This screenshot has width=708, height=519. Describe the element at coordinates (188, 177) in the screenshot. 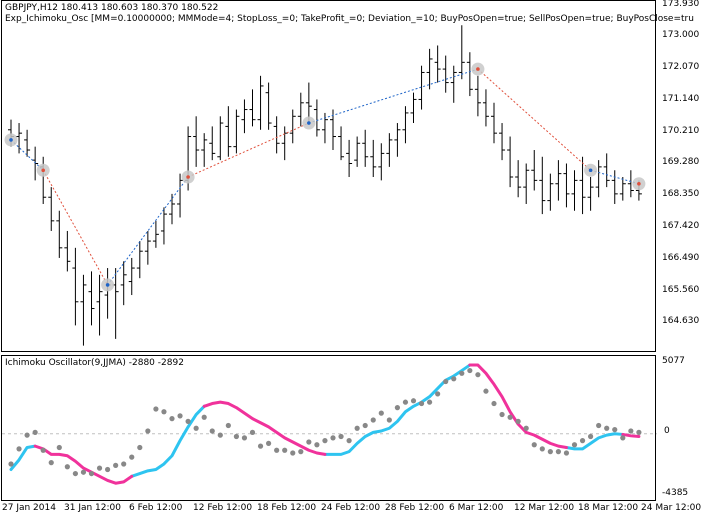

I see `sell-signal-marker` at that location.